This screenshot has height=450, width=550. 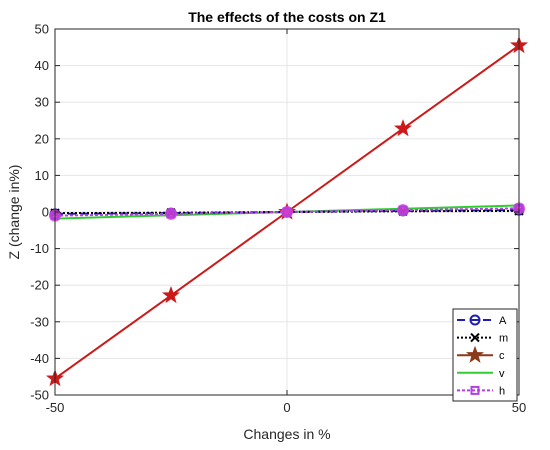 I want to click on y-tick-label: -10, so click(x=39, y=248).